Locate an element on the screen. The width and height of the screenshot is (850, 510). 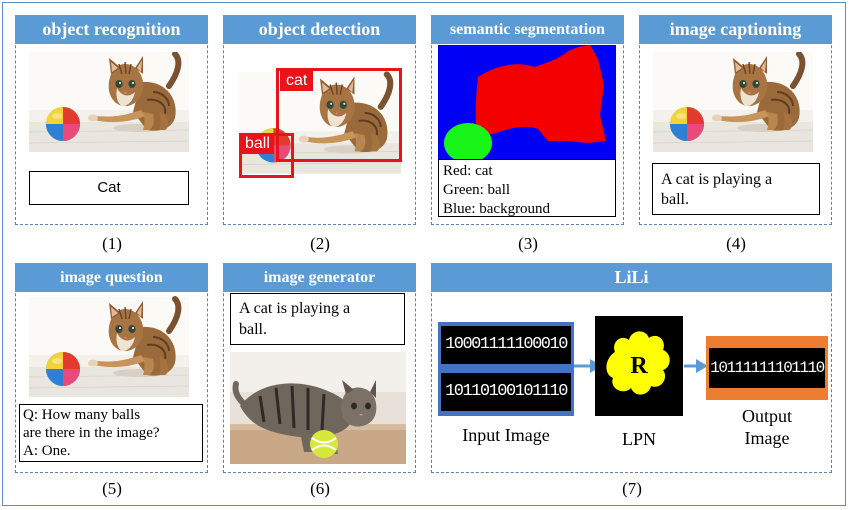
panel-number: (2) is located at coordinates (320, 243).